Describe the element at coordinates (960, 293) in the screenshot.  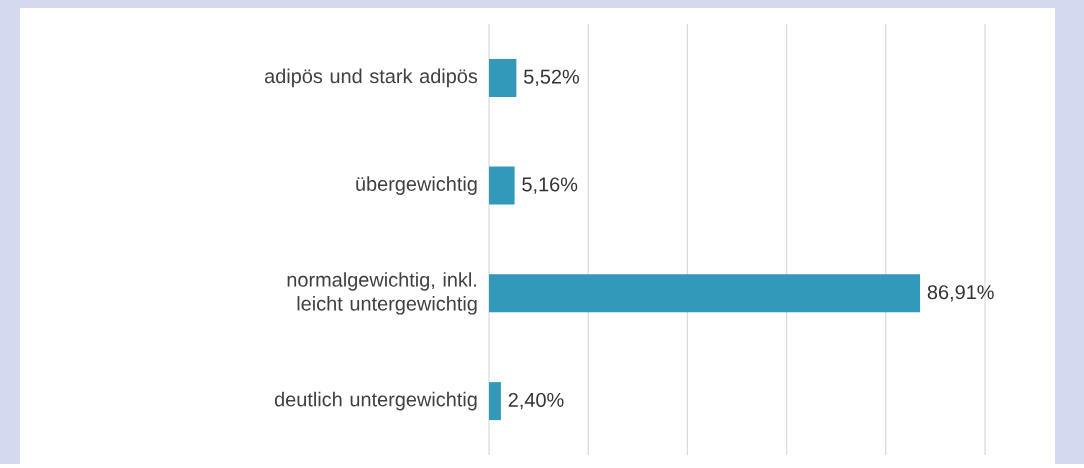
I see `data-label: 86,91%` at that location.